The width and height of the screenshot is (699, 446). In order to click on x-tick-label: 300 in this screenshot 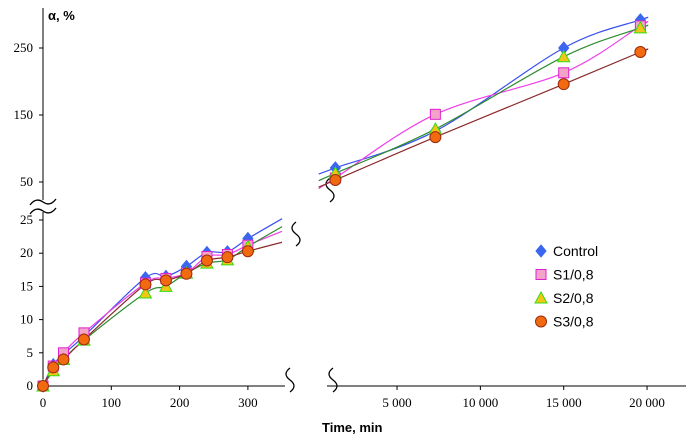, I will do `click(248, 402)`.